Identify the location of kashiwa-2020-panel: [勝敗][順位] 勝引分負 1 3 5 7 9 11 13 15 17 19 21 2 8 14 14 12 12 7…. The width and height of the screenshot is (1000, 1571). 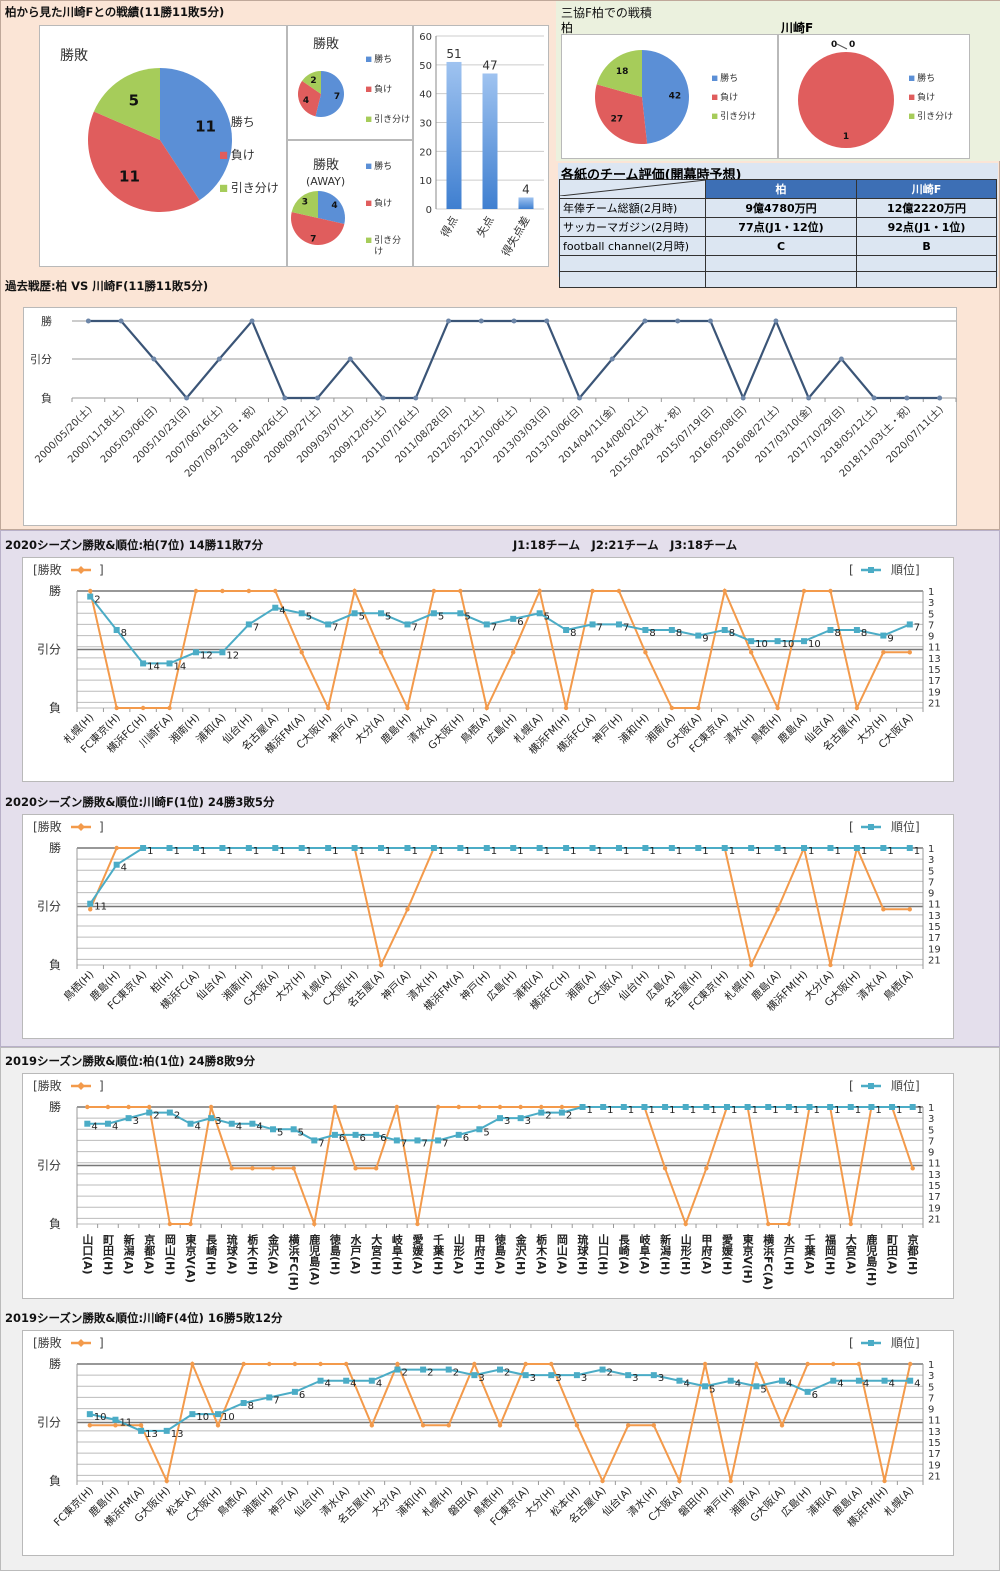
(488, 669).